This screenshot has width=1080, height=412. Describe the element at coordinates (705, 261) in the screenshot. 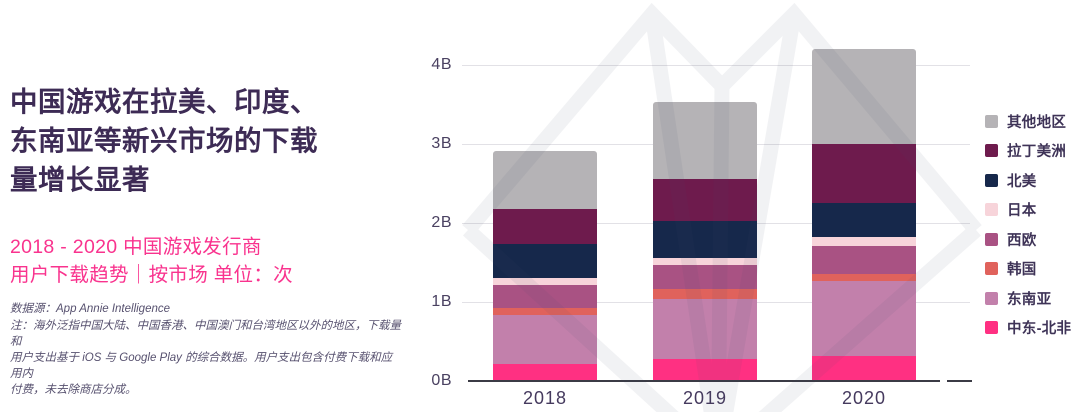

I see `bar-segment-2019-日本` at that location.